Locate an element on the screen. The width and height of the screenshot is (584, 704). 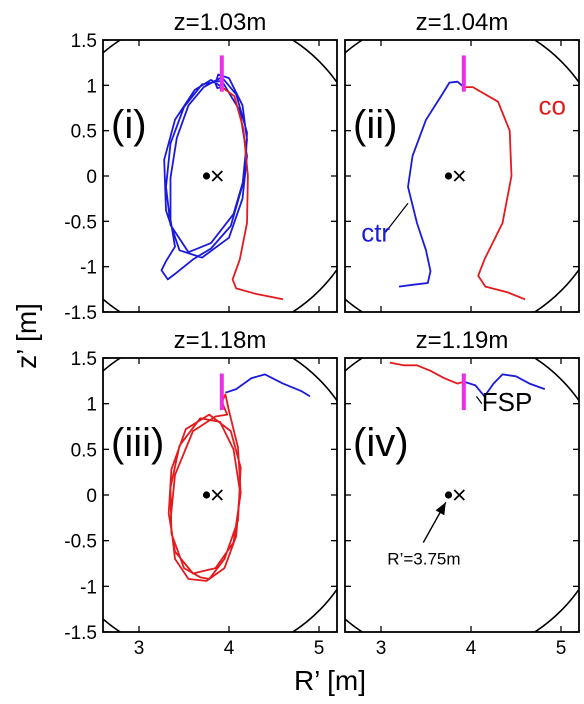
annotation-label: R’=3.75m is located at coordinates (423, 558).